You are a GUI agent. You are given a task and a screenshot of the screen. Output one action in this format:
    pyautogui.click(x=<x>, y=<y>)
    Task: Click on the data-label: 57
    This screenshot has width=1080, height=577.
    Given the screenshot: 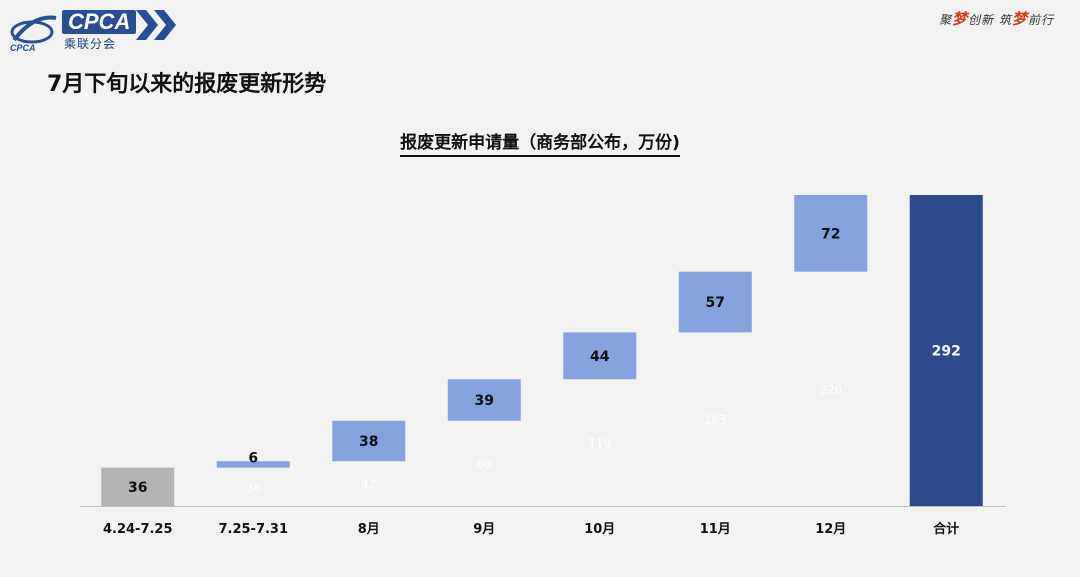 What is the action you would take?
    pyautogui.click(x=715, y=303)
    